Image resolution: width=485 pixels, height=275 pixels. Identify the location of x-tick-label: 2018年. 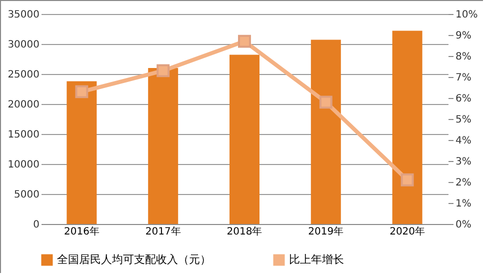
(244, 232).